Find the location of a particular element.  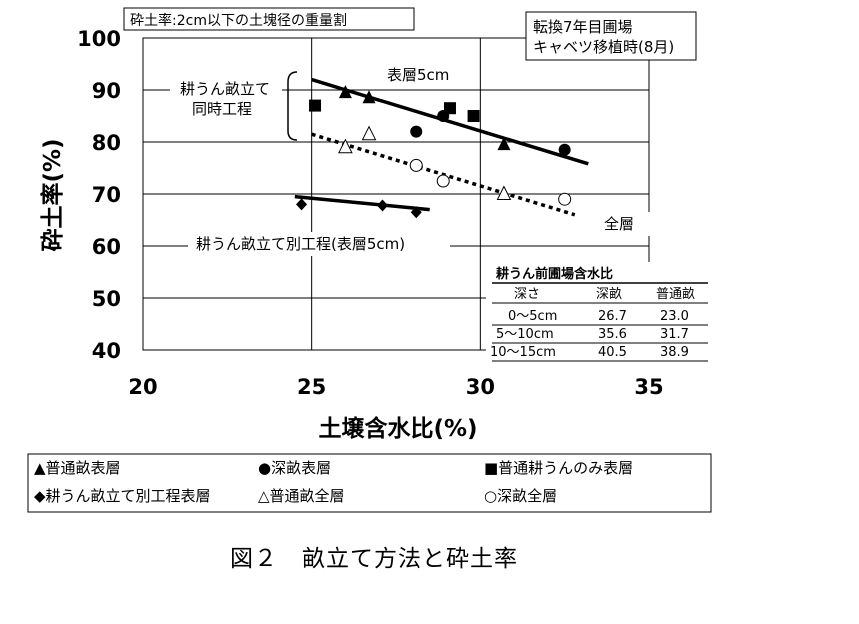

x-tick-label: 30 is located at coordinates (480, 387).